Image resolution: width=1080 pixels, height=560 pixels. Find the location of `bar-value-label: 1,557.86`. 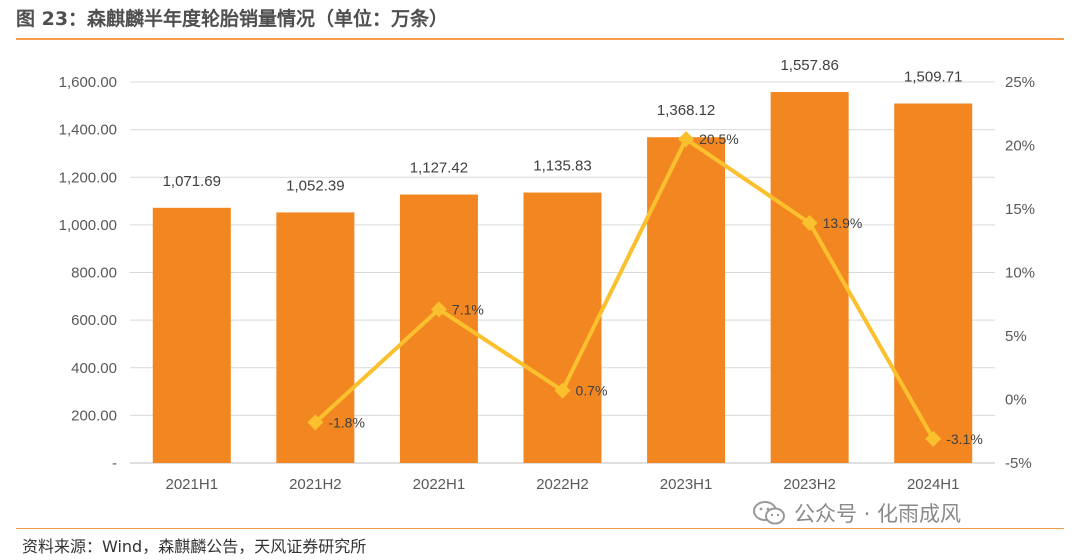

bar-value-label: 1,557.86 is located at coordinates (809, 65).